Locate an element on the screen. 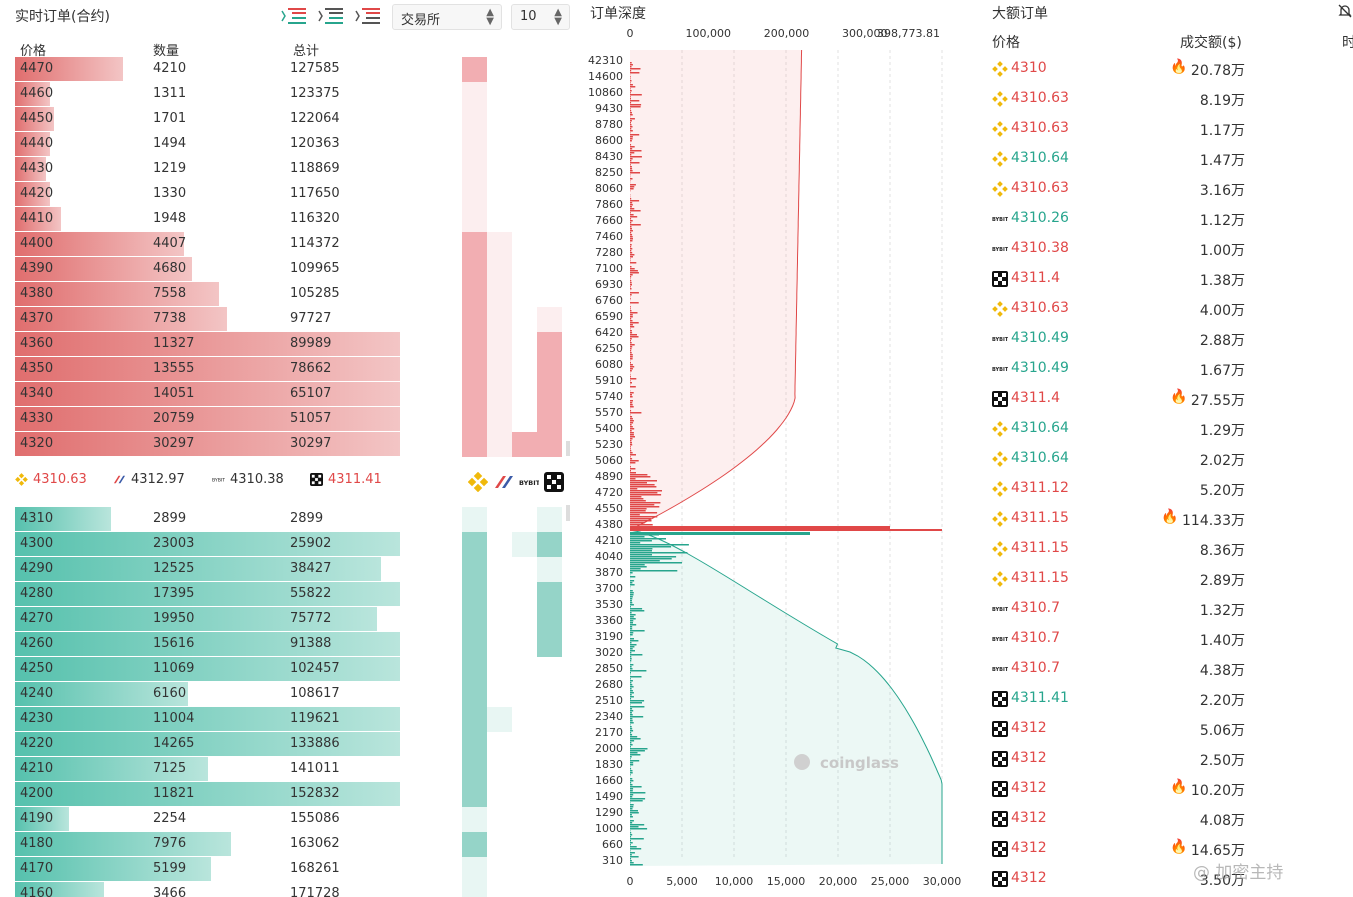 The image size is (1353, 897). large-order-row: 4311.12 5.20万 is located at coordinates (1168, 489).